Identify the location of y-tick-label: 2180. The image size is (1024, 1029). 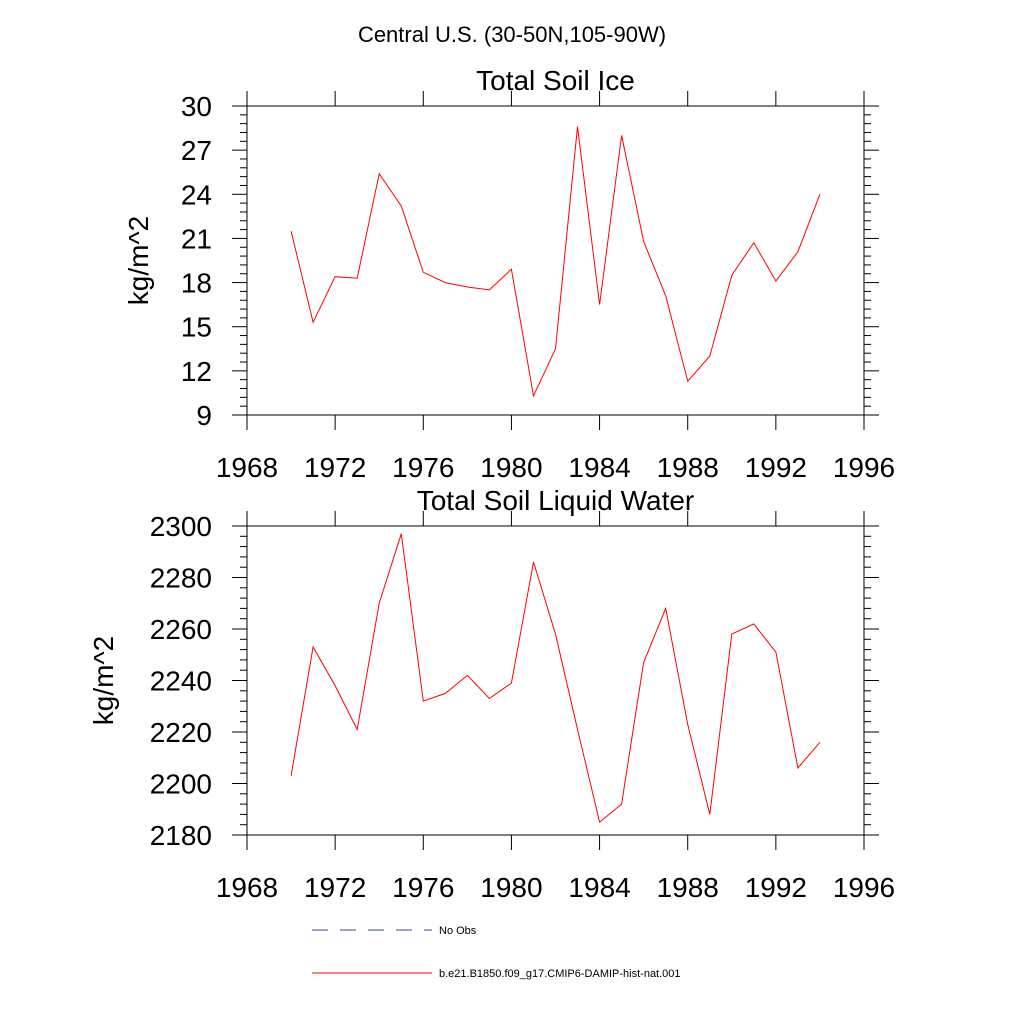
(181, 835).